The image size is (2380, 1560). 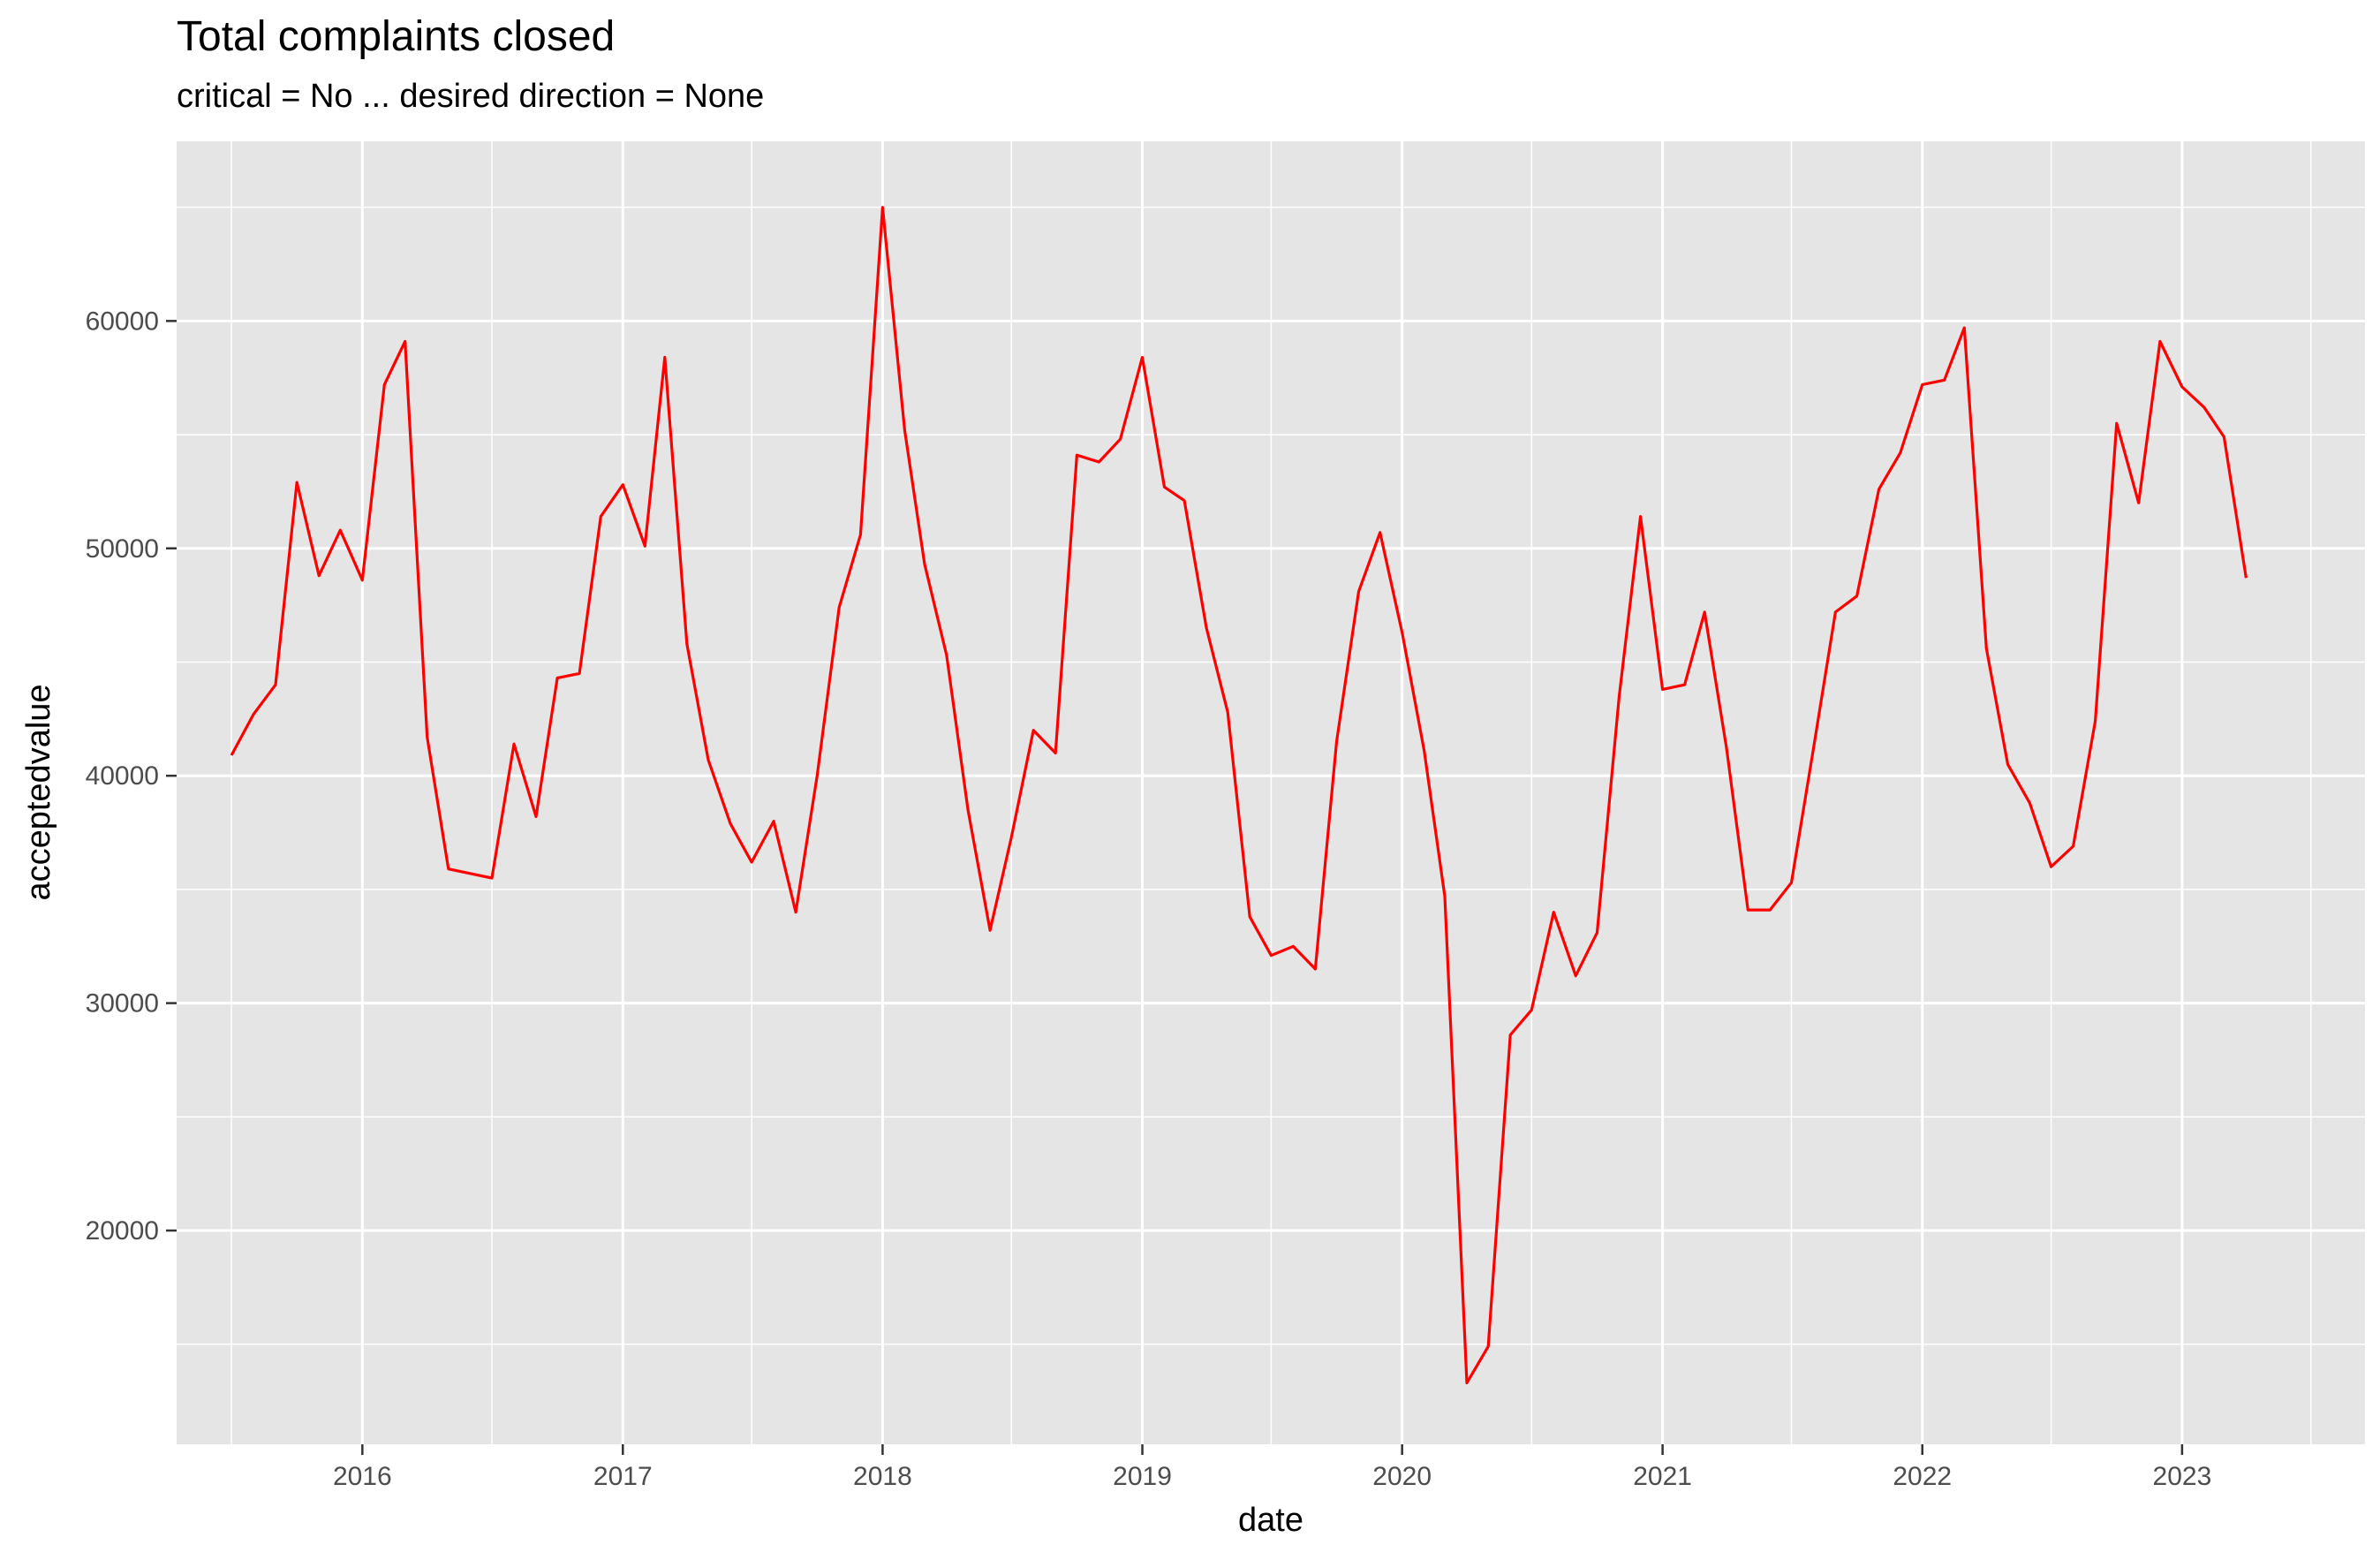 What do you see at coordinates (623, 1476) in the screenshot?
I see `x-tick-label: 2017` at bounding box center [623, 1476].